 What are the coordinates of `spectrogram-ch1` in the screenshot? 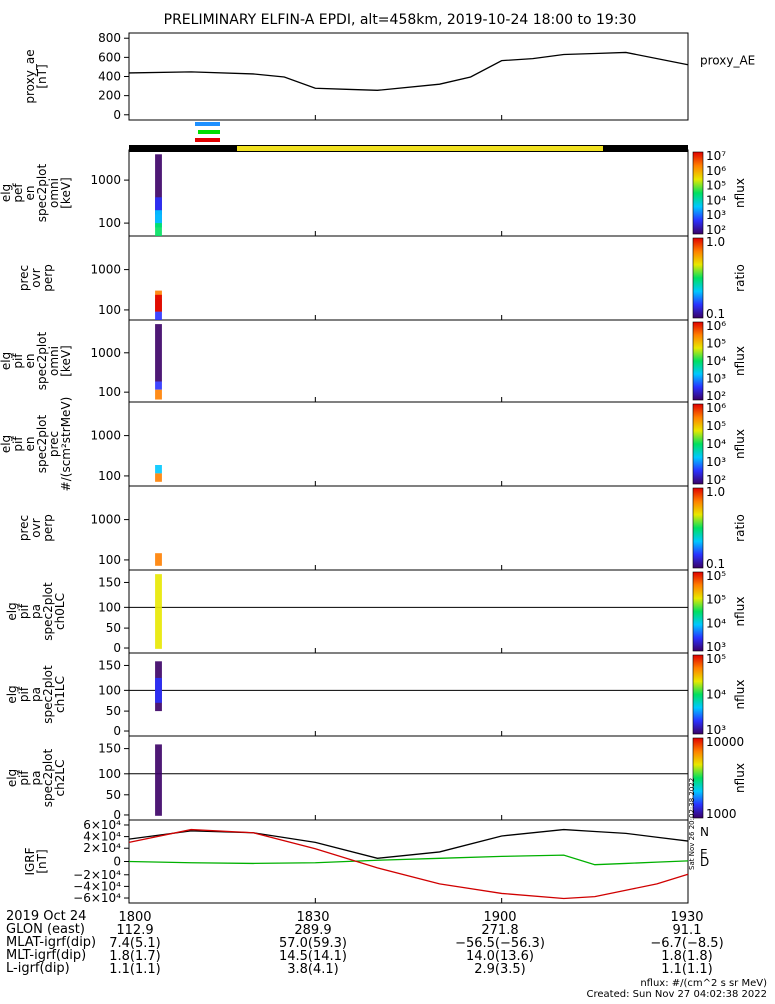 It's located at (158, 686).